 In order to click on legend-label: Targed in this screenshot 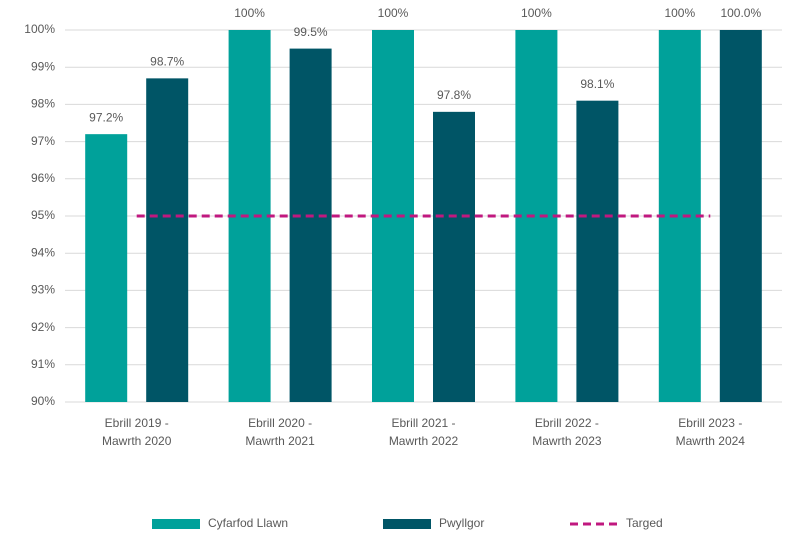, I will do `click(644, 523)`.